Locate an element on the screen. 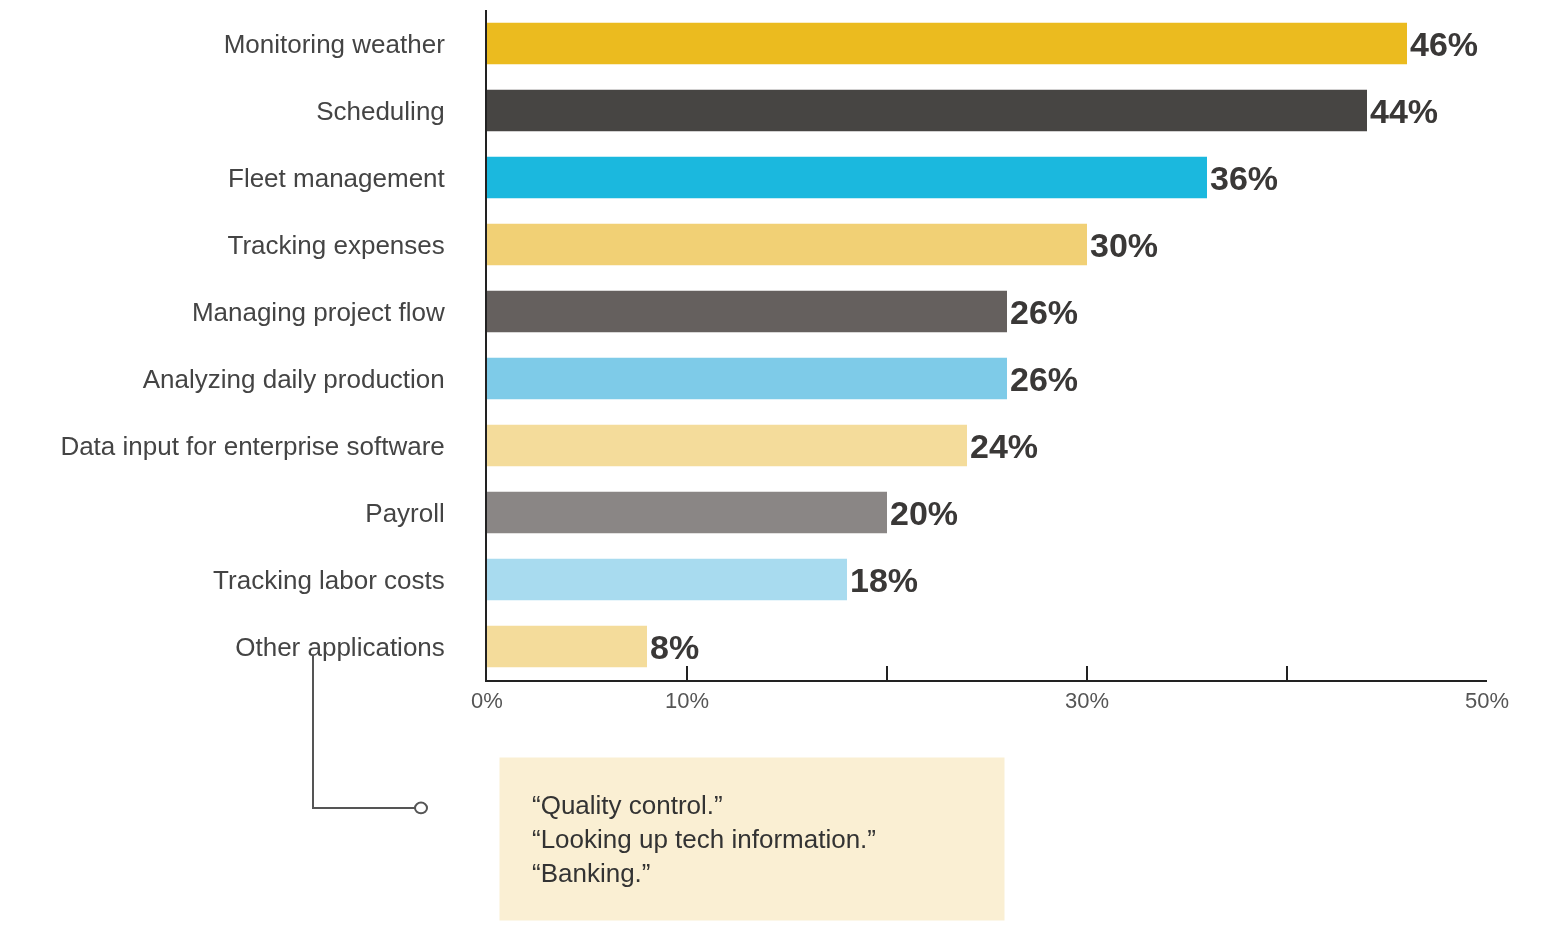 The width and height of the screenshot is (1545, 943). data-label: 30% is located at coordinates (1124, 244).